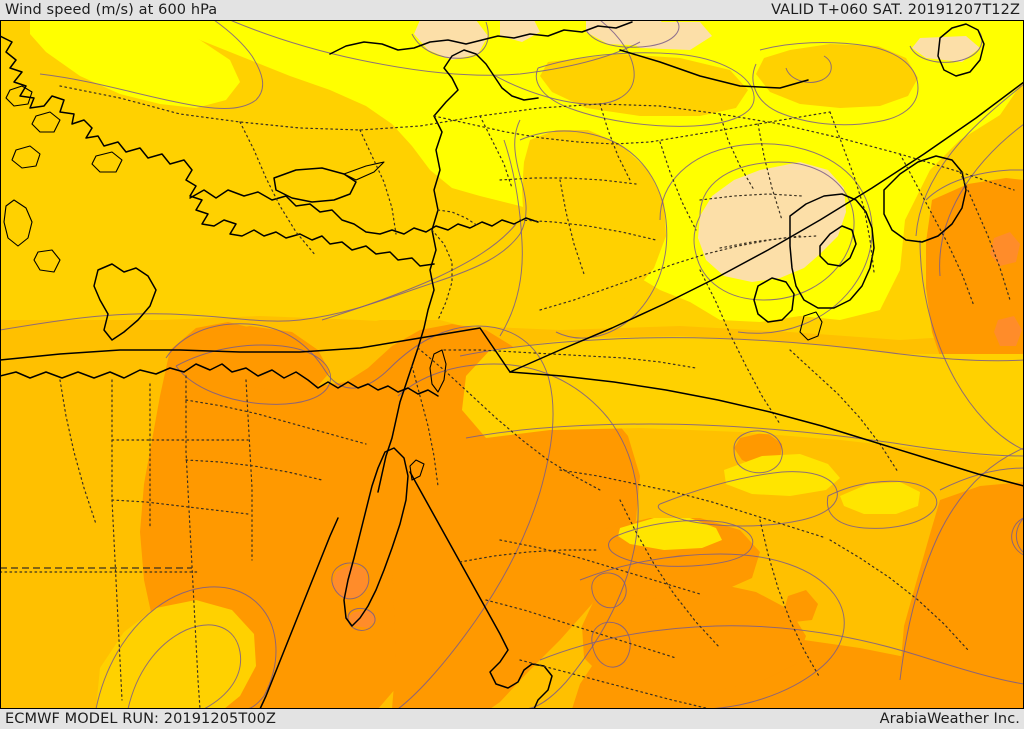 This screenshot has height=729, width=1024. I want to click on contour-zagros-b, so click(971, 345).